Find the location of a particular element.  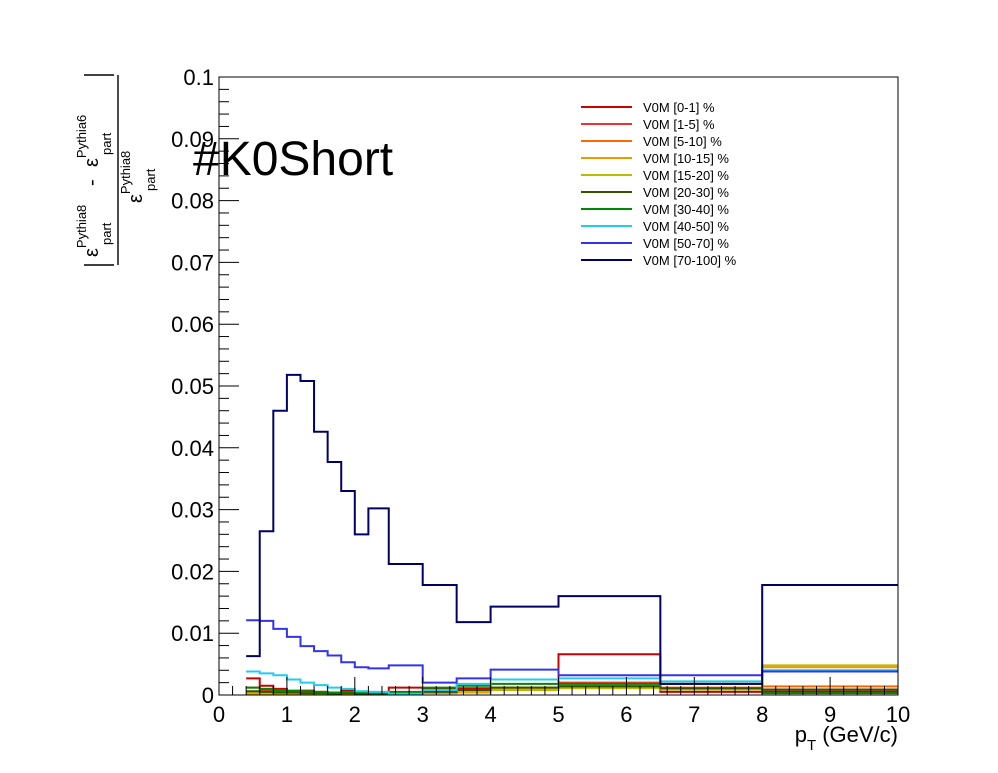

y-tick-label: 0.07 is located at coordinates (192, 262).